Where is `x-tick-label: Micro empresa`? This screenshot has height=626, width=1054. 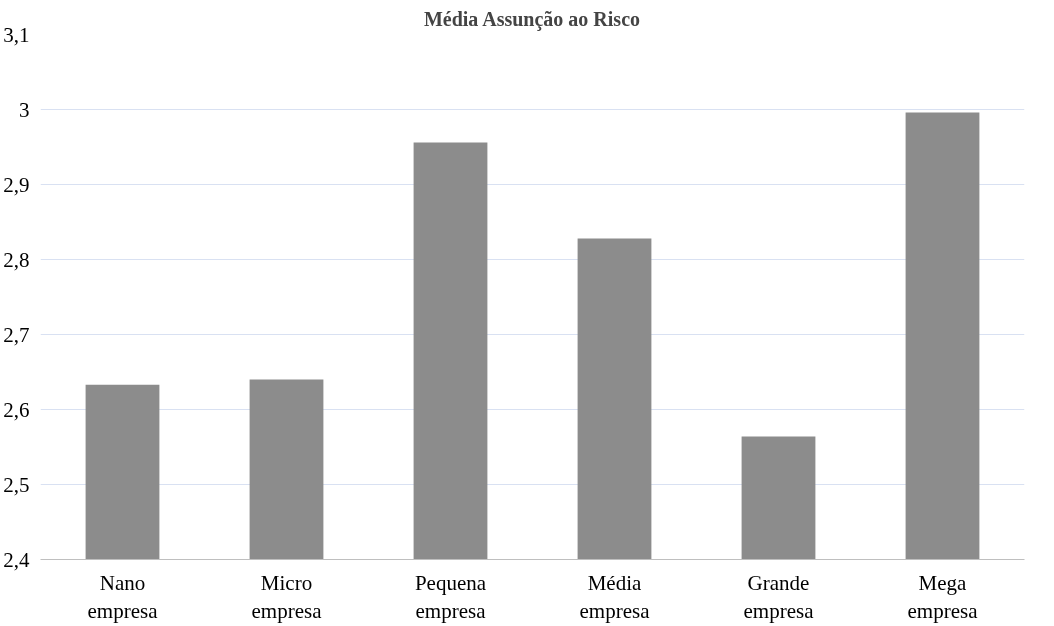
x-tick-label: Micro empresa is located at coordinates (287, 597).